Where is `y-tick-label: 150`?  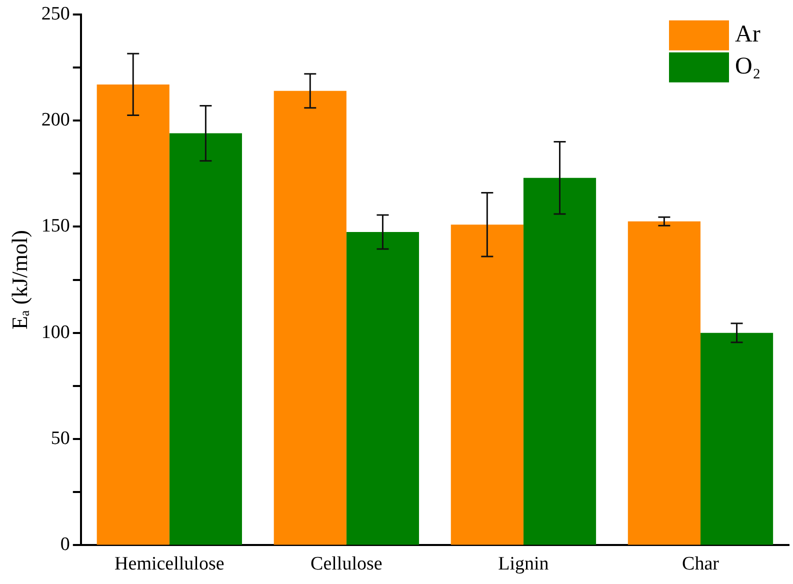 y-tick-label: 150 is located at coordinates (55, 226).